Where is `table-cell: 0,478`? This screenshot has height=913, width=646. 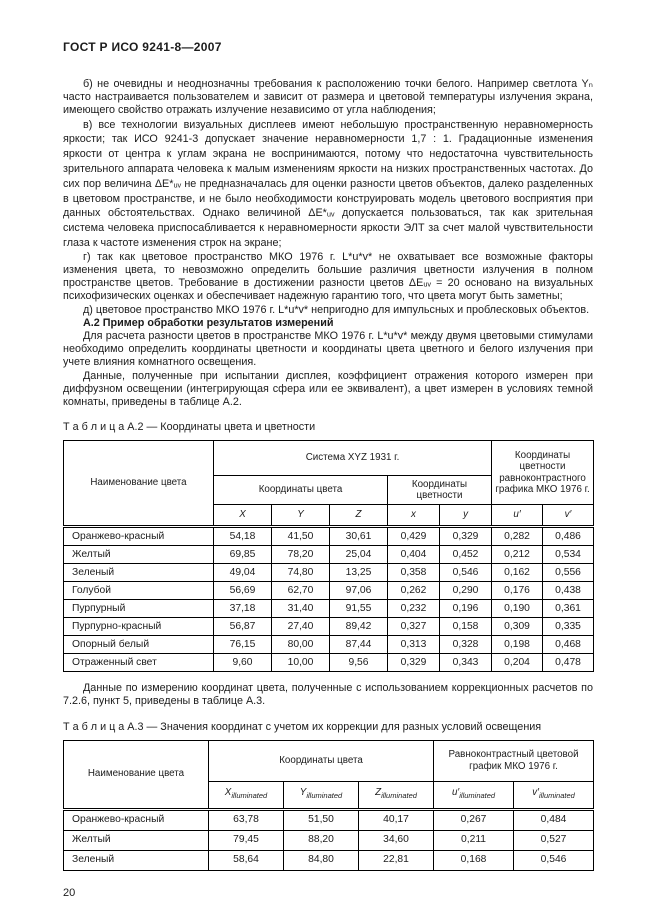
table-cell: 0,478 is located at coordinates (568, 663).